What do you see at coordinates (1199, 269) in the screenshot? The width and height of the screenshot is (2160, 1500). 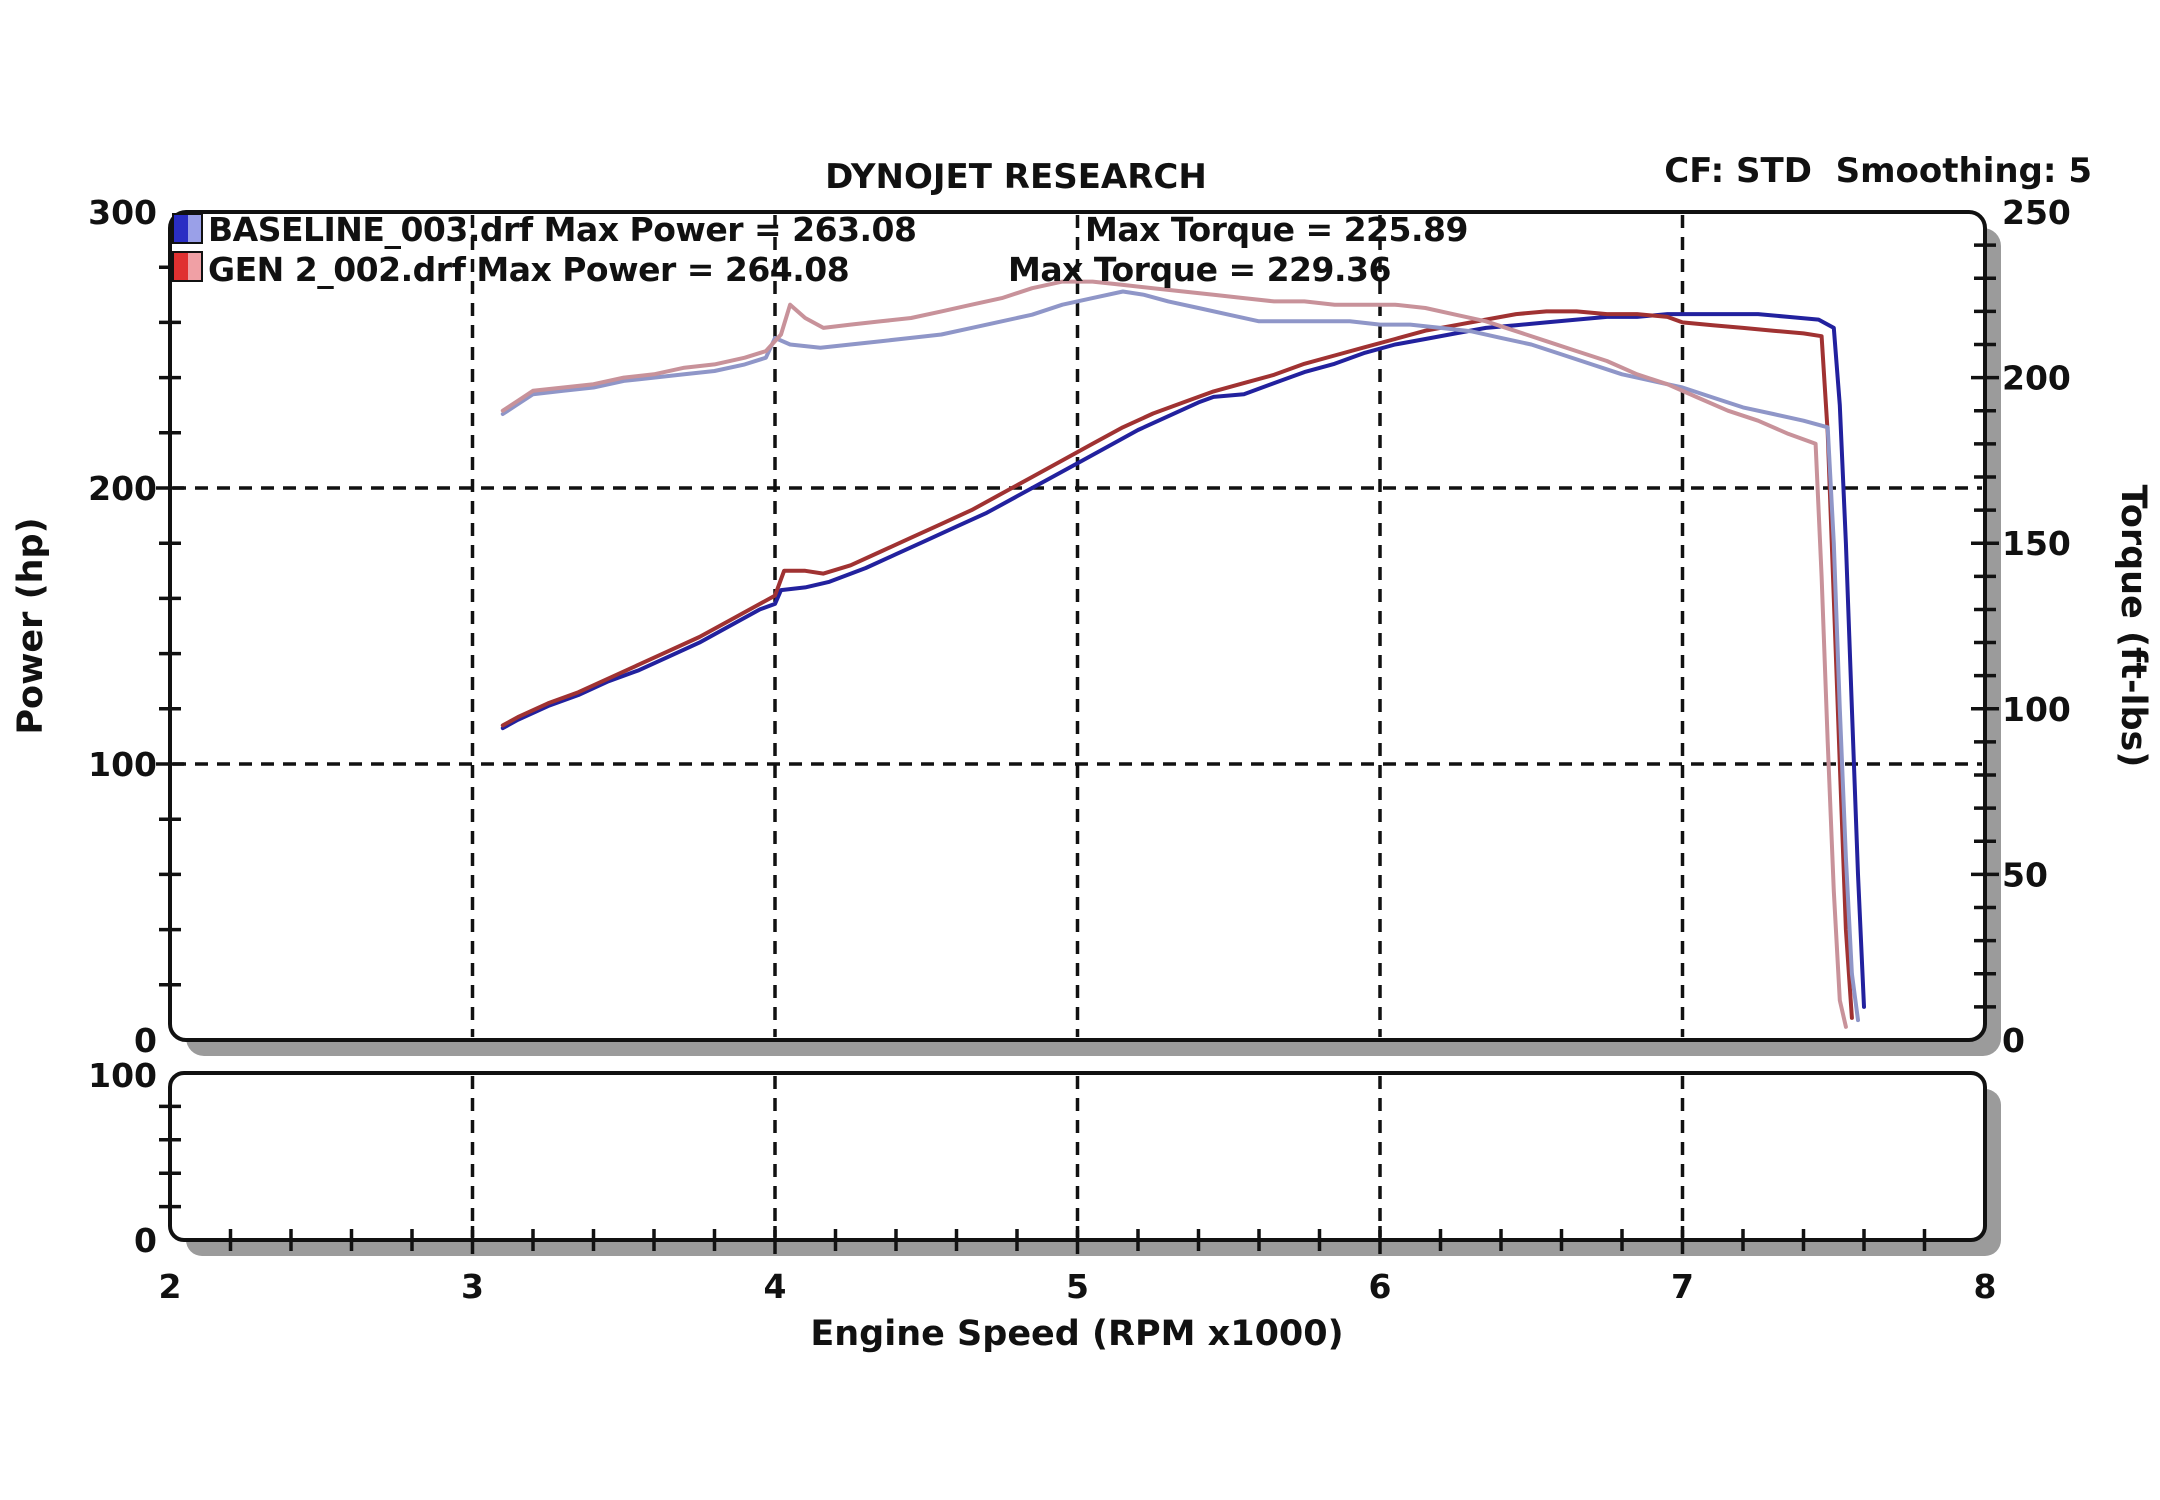 I see `legend-gen2-torque-label: Max Torque = 229.36` at bounding box center [1199, 269].